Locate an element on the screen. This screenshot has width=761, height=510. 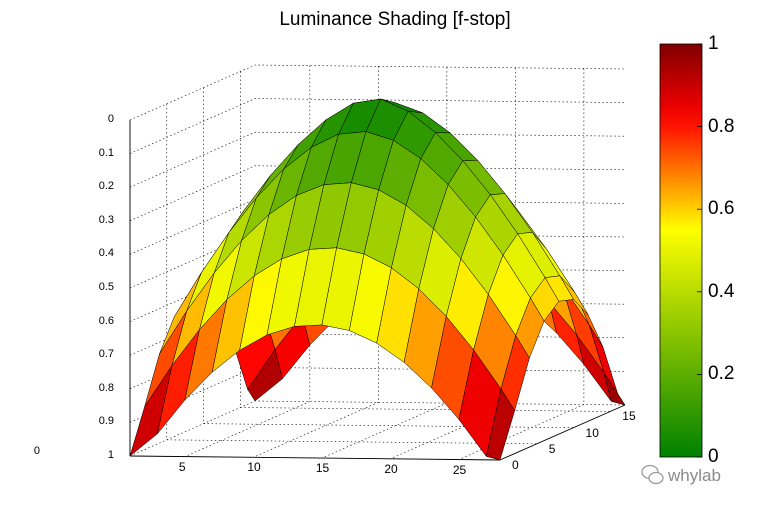
y-tick-label: 15 is located at coordinates (629, 416).